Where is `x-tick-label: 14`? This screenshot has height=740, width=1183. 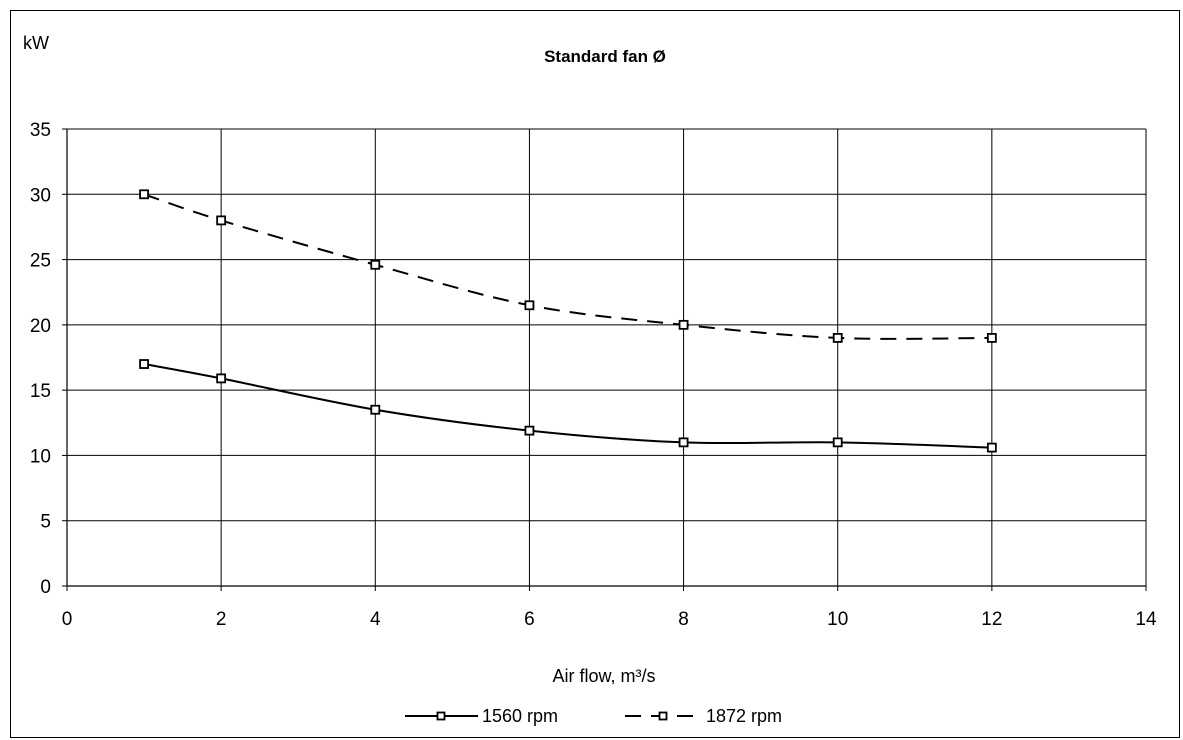
x-tick-label: 14 is located at coordinates (1146, 619).